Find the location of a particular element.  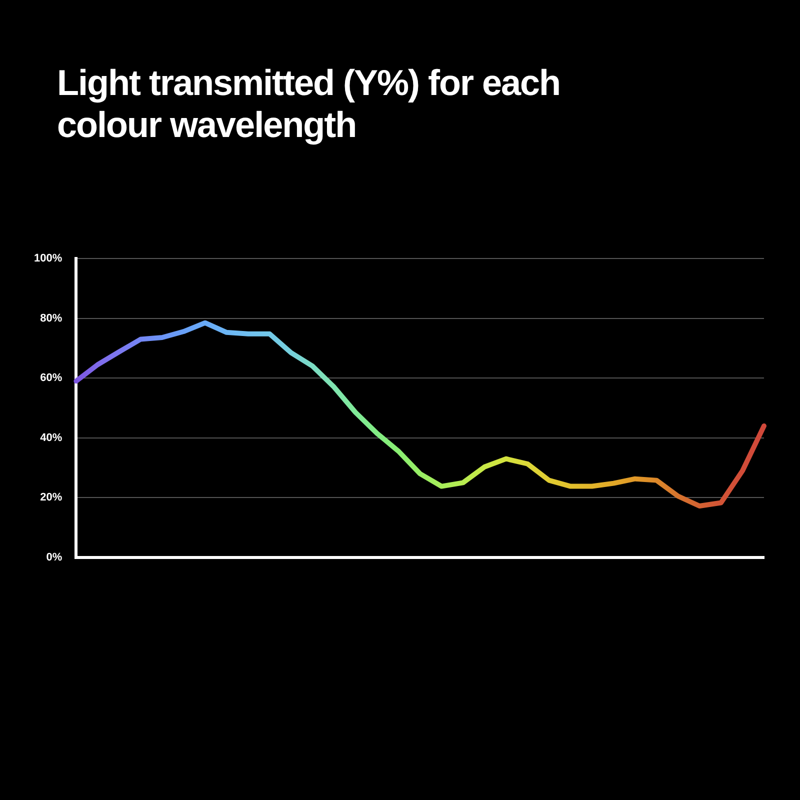

y-tick-label: 100% is located at coordinates (48, 258).